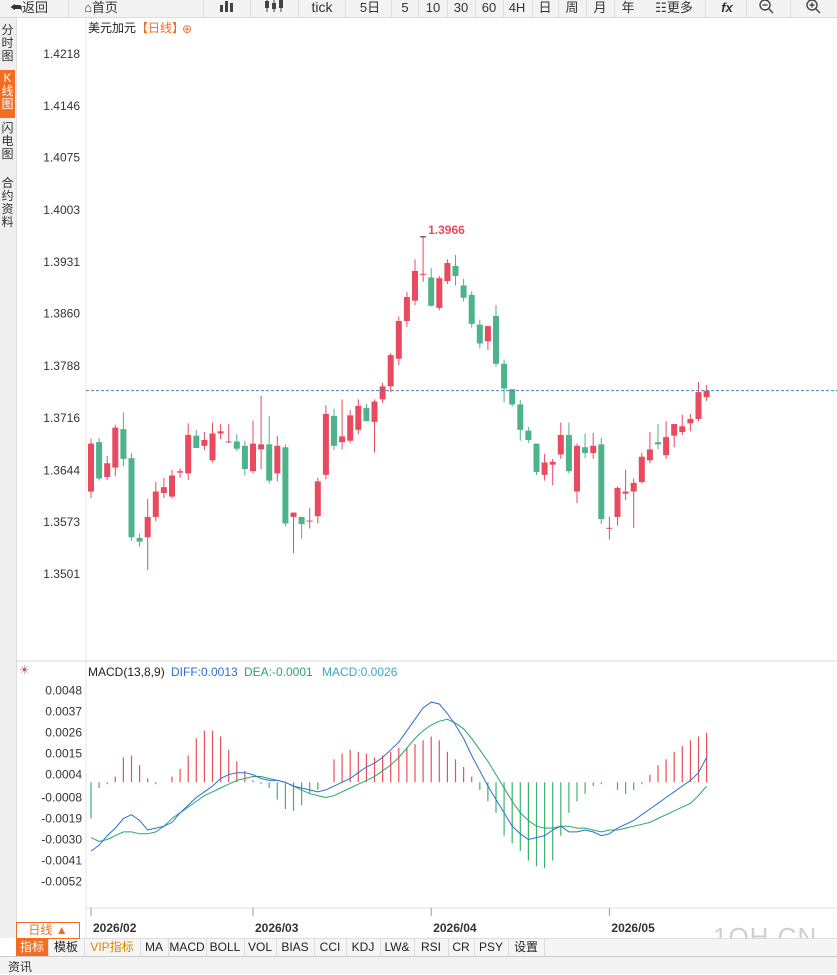 The height and width of the screenshot is (975, 837). What do you see at coordinates (101, 7) in the screenshot?
I see `home-button: ⌂首页` at bounding box center [101, 7].